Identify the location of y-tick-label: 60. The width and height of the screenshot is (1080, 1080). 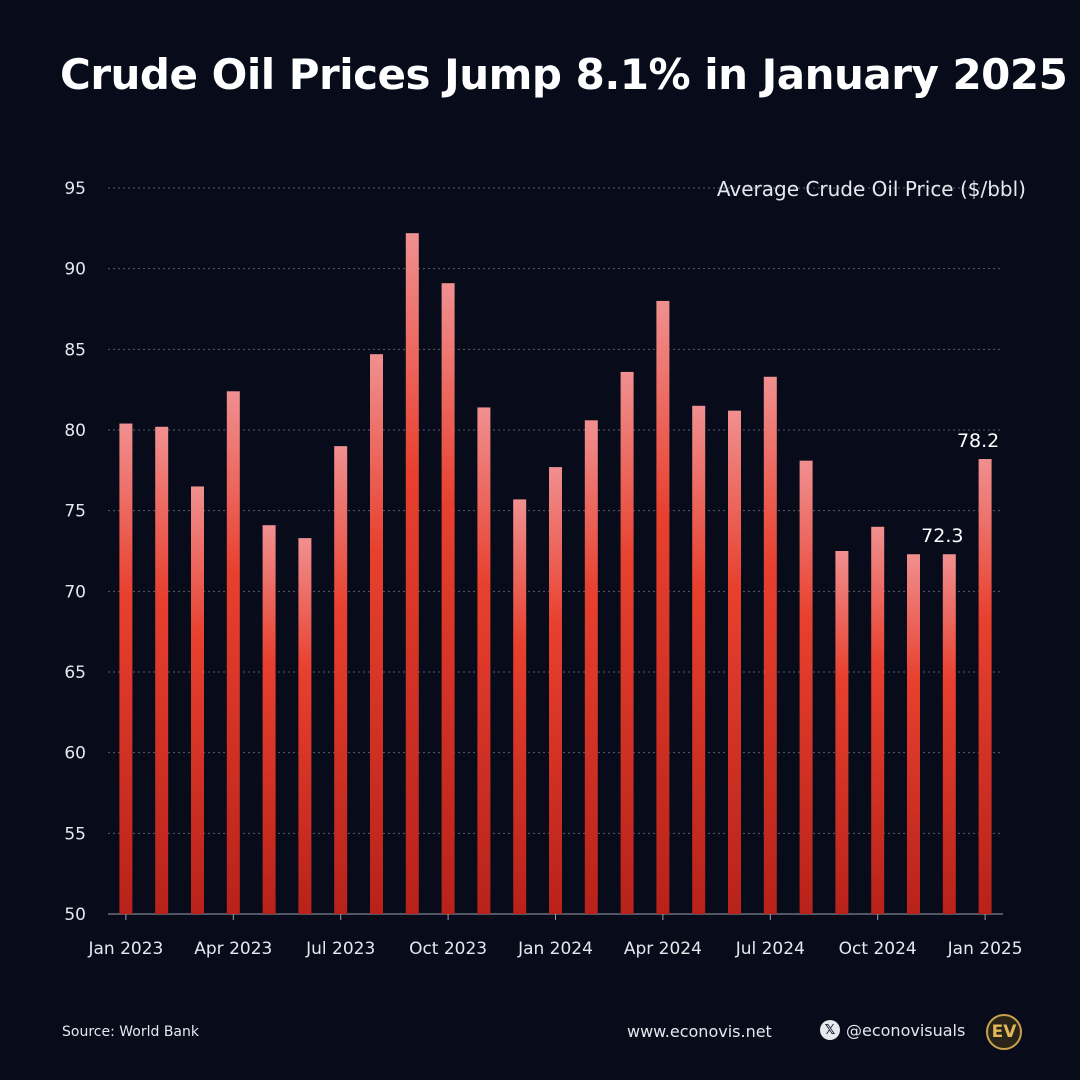
(75, 754).